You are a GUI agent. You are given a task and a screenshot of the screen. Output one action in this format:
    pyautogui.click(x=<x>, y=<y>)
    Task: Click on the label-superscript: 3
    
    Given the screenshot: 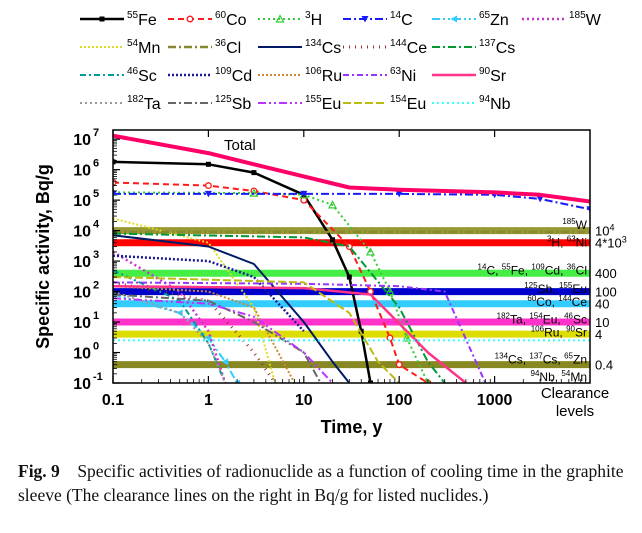 What is the action you would take?
    pyautogui.click(x=549, y=239)
    